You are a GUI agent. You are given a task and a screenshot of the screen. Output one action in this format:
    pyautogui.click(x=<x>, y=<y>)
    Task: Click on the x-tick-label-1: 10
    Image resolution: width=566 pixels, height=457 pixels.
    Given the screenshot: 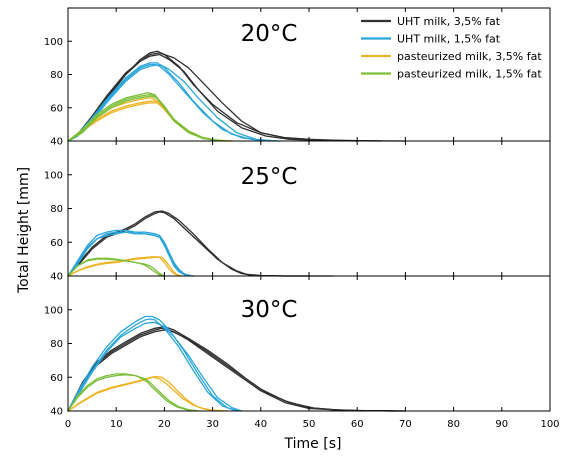 What is the action you would take?
    pyautogui.click(x=116, y=424)
    